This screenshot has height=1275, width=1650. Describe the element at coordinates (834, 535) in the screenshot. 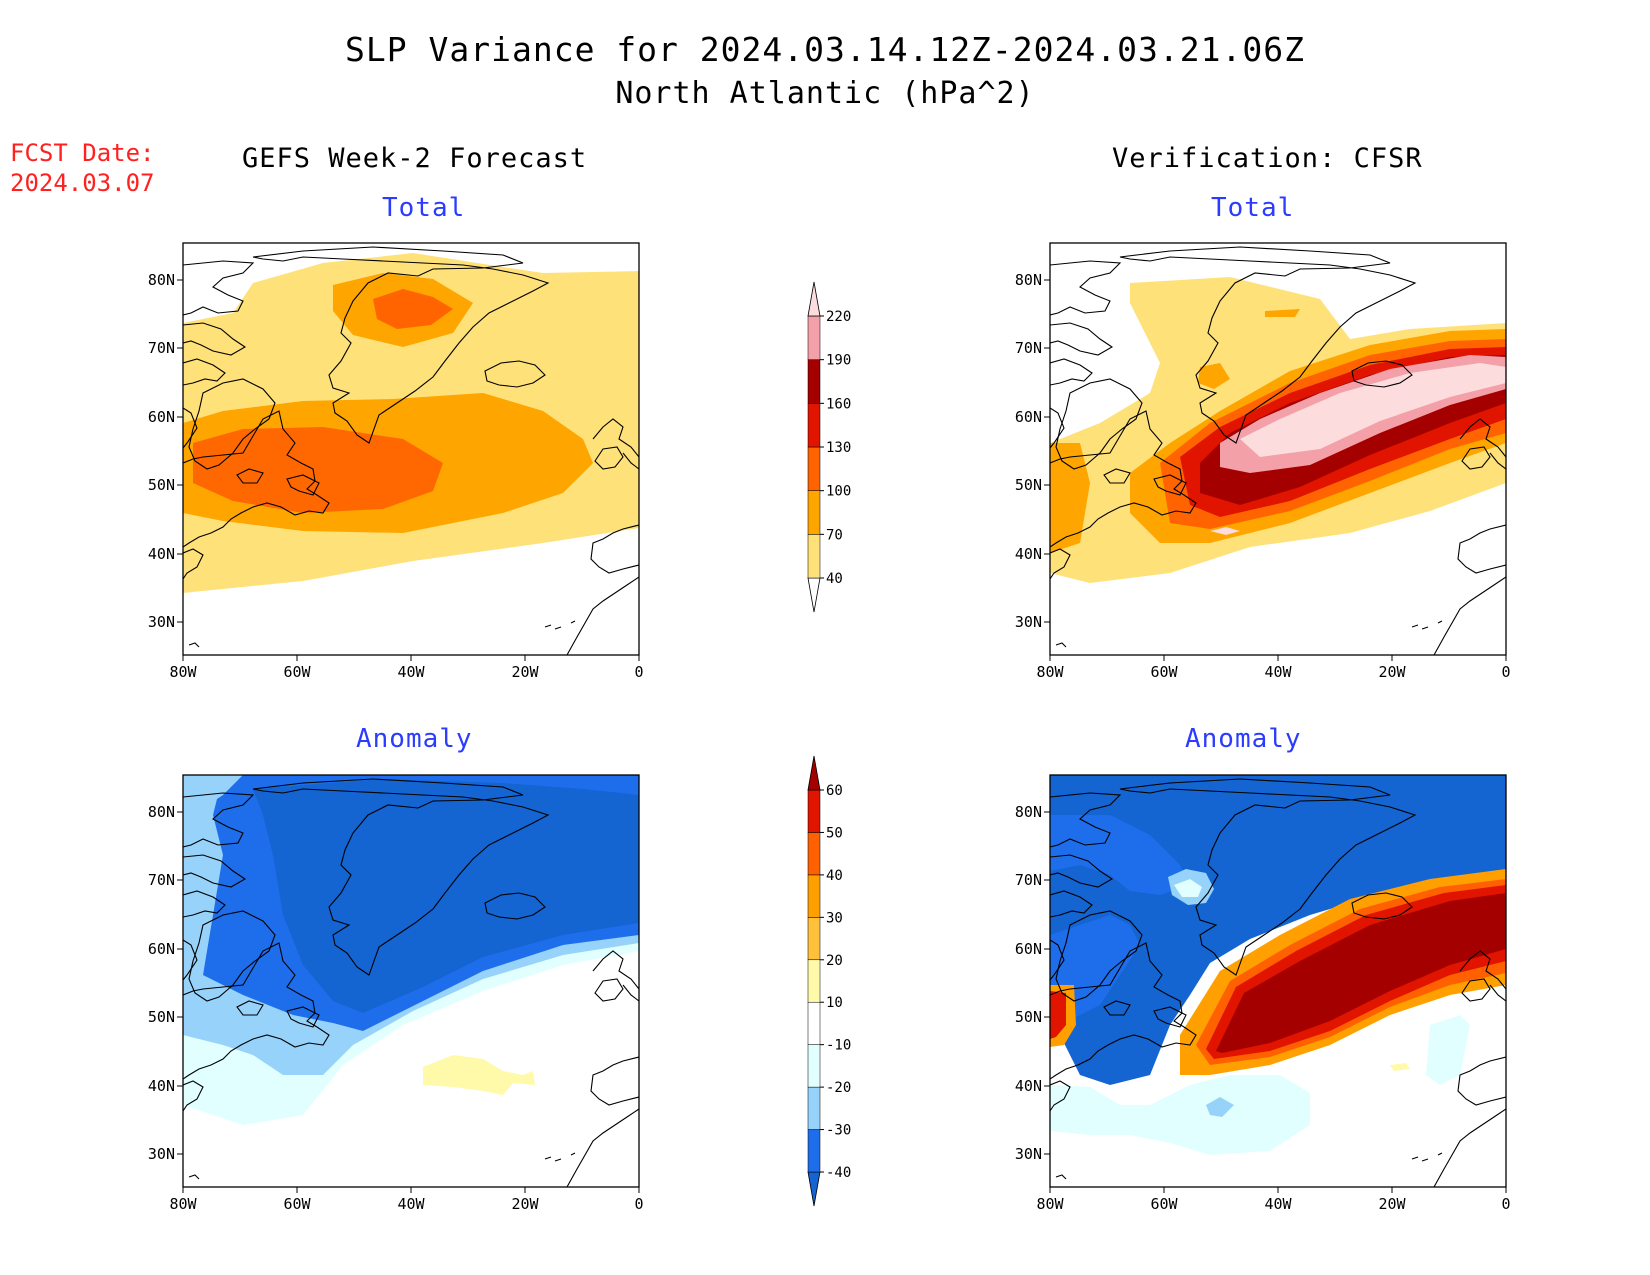

I see `colorbar-label: 70` at that location.